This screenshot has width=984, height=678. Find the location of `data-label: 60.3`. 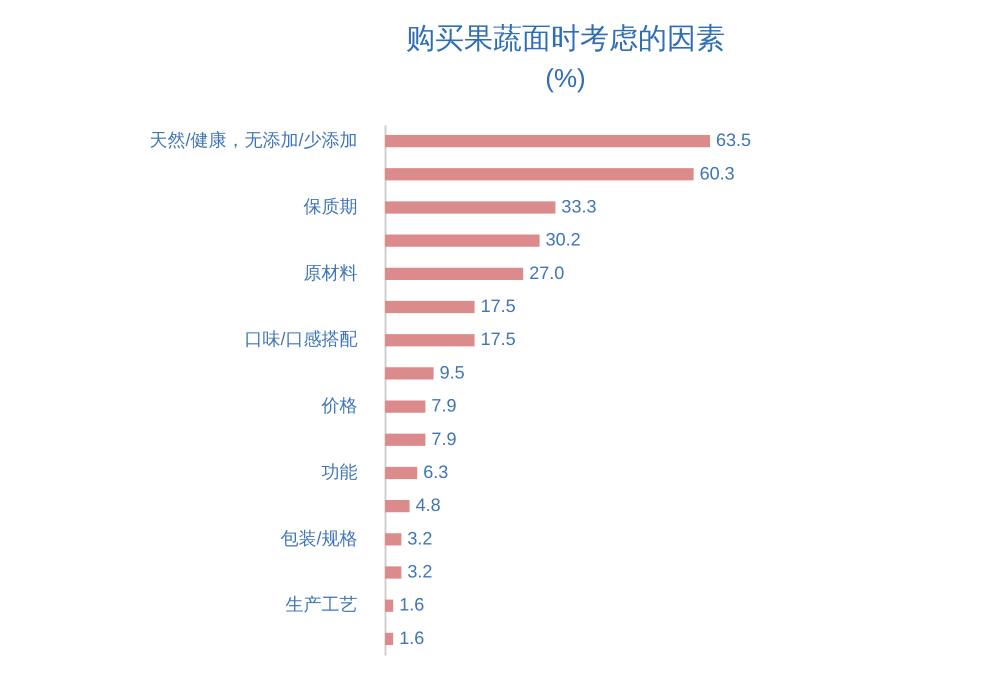

data-label: 60.3 is located at coordinates (717, 173).